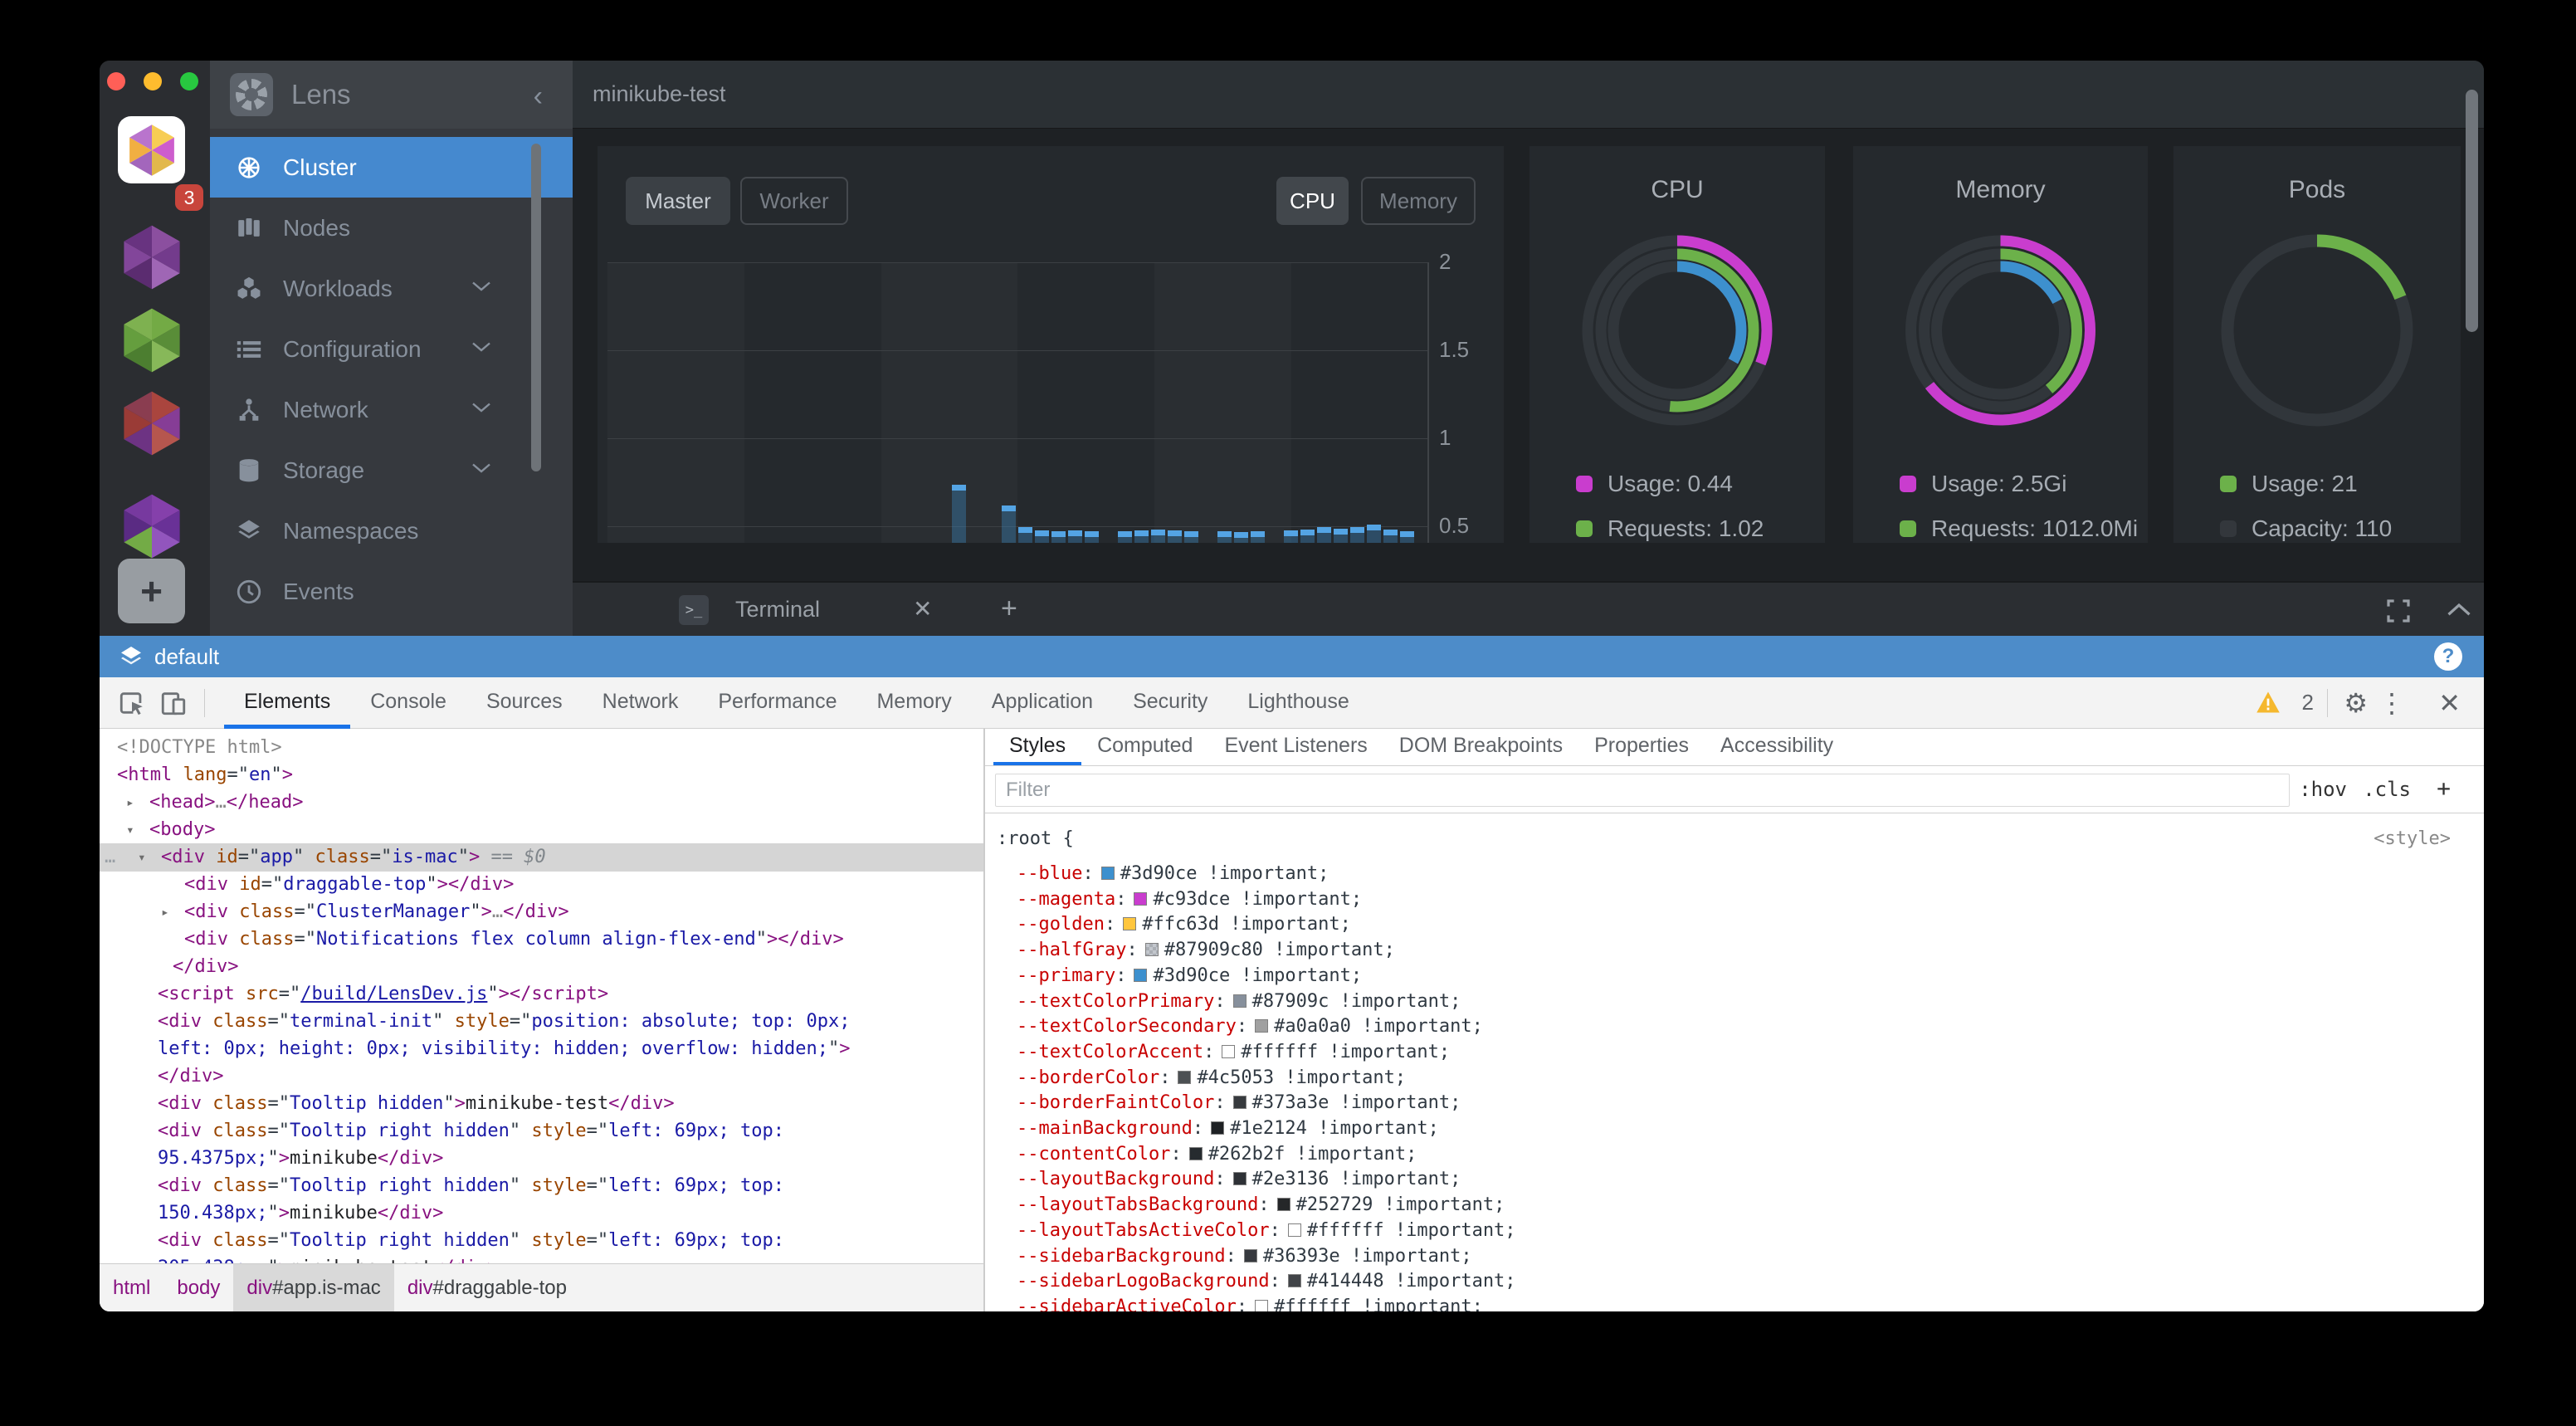  Describe the element at coordinates (392, 228) in the screenshot. I see `sidebar-item-nodes: Nodes` at that location.